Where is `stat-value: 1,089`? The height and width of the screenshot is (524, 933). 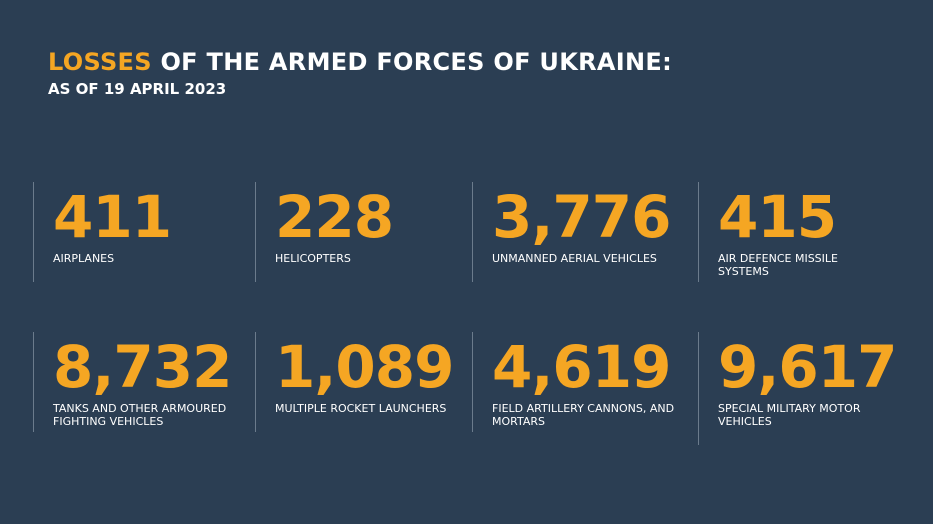 stat-value: 1,089 is located at coordinates (364, 367).